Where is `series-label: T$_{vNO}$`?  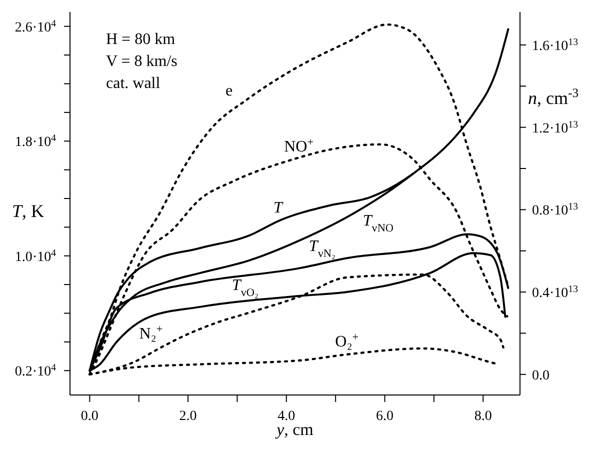 series-label: T$_{vNO}$ is located at coordinates (378, 223).